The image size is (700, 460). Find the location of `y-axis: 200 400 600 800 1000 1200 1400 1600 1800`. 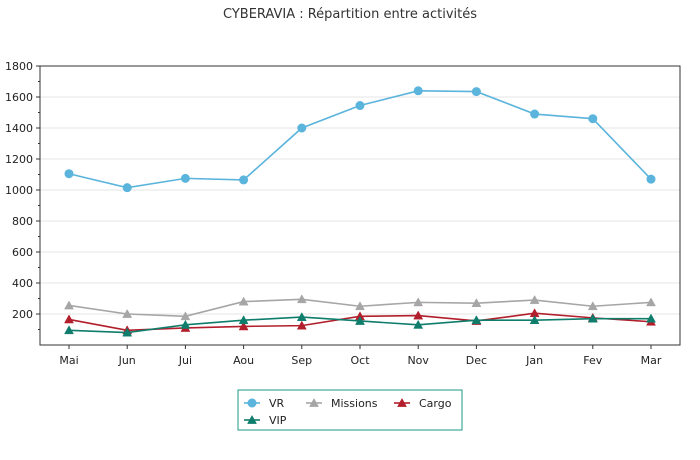

y-axis: 200 400 600 800 1000 1200 1400 1600 1800 is located at coordinates (22, 195).